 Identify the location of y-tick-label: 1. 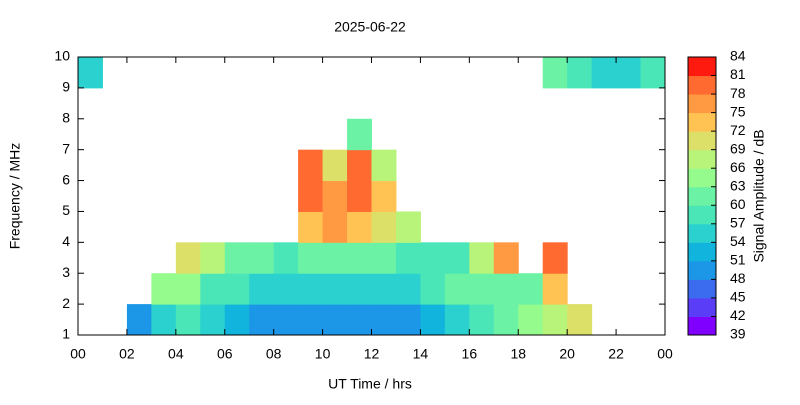
(66, 334).